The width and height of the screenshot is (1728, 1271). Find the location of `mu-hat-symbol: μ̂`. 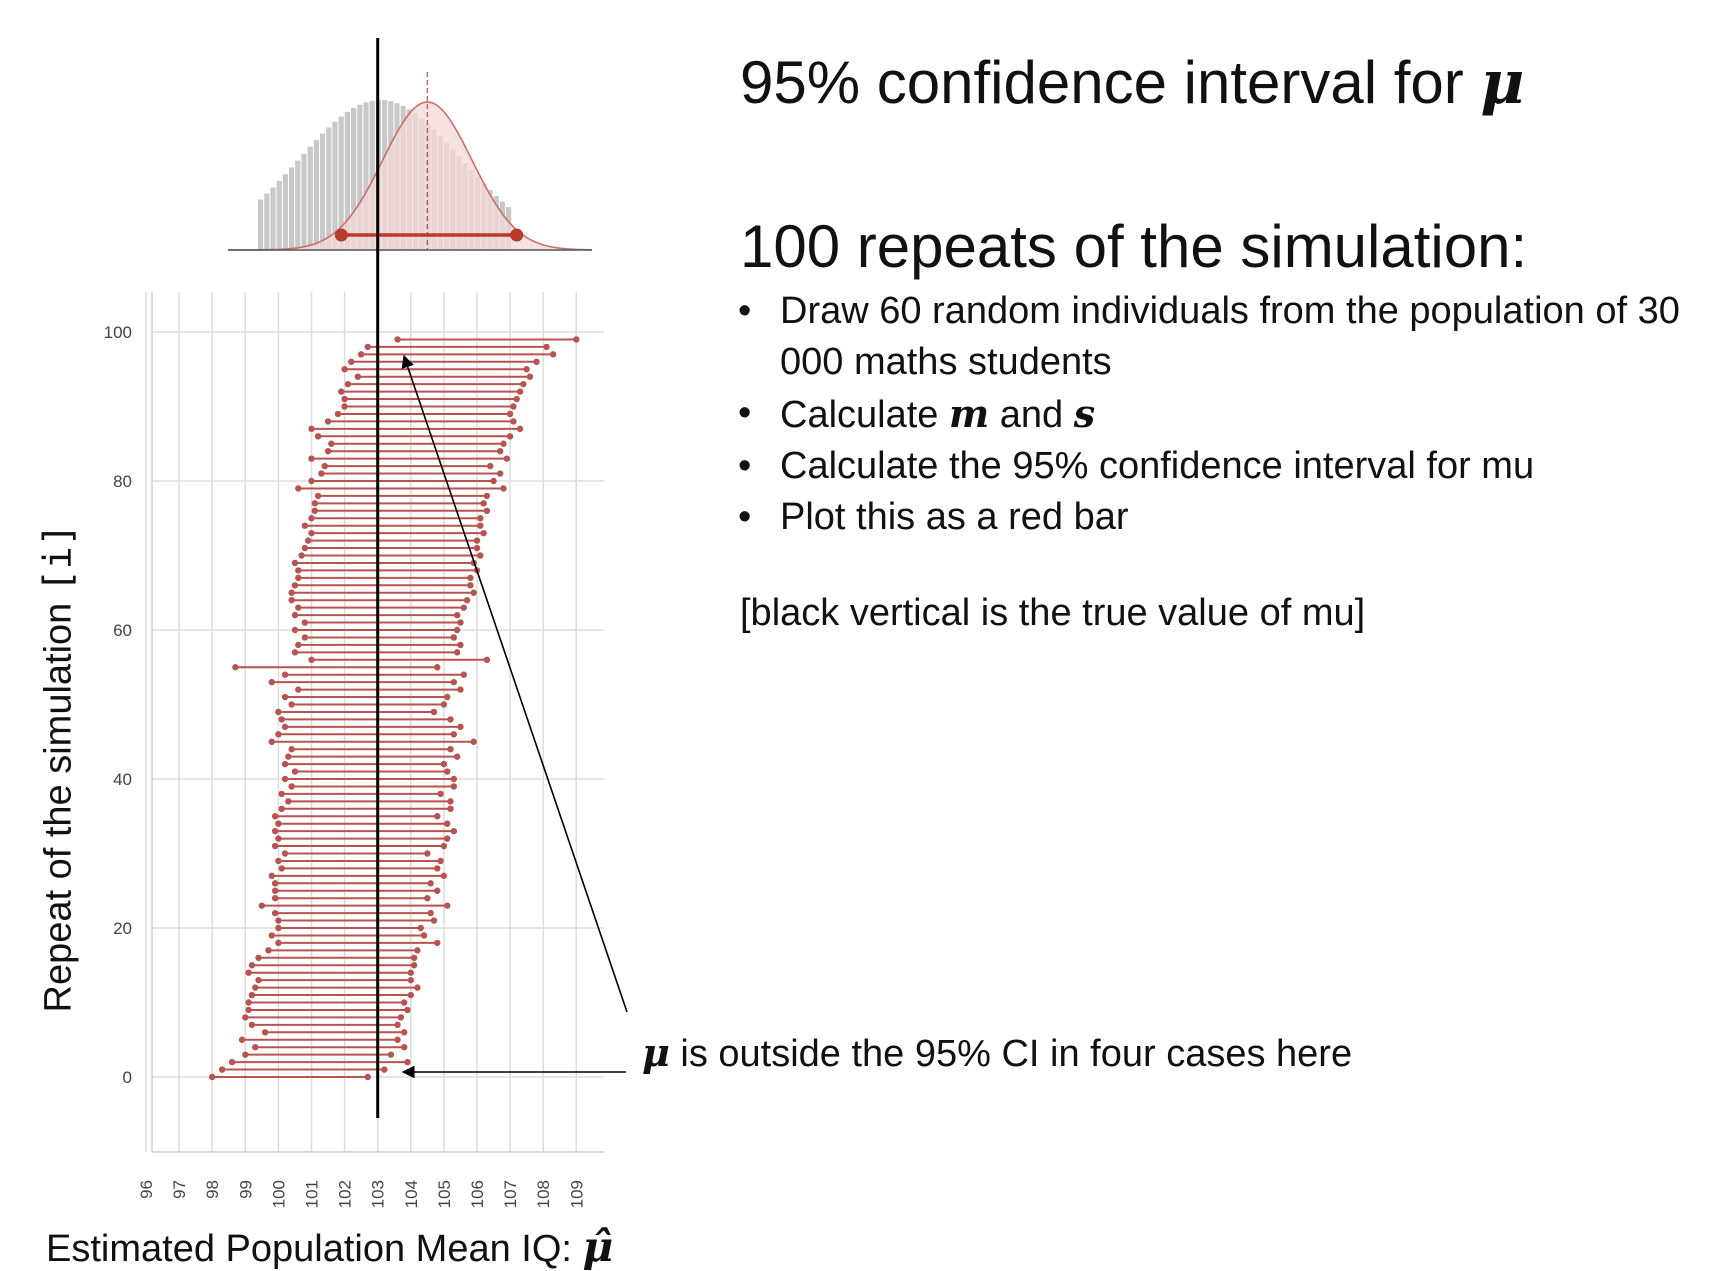

mu-hat-symbol: μ̂ is located at coordinates (598, 1246).